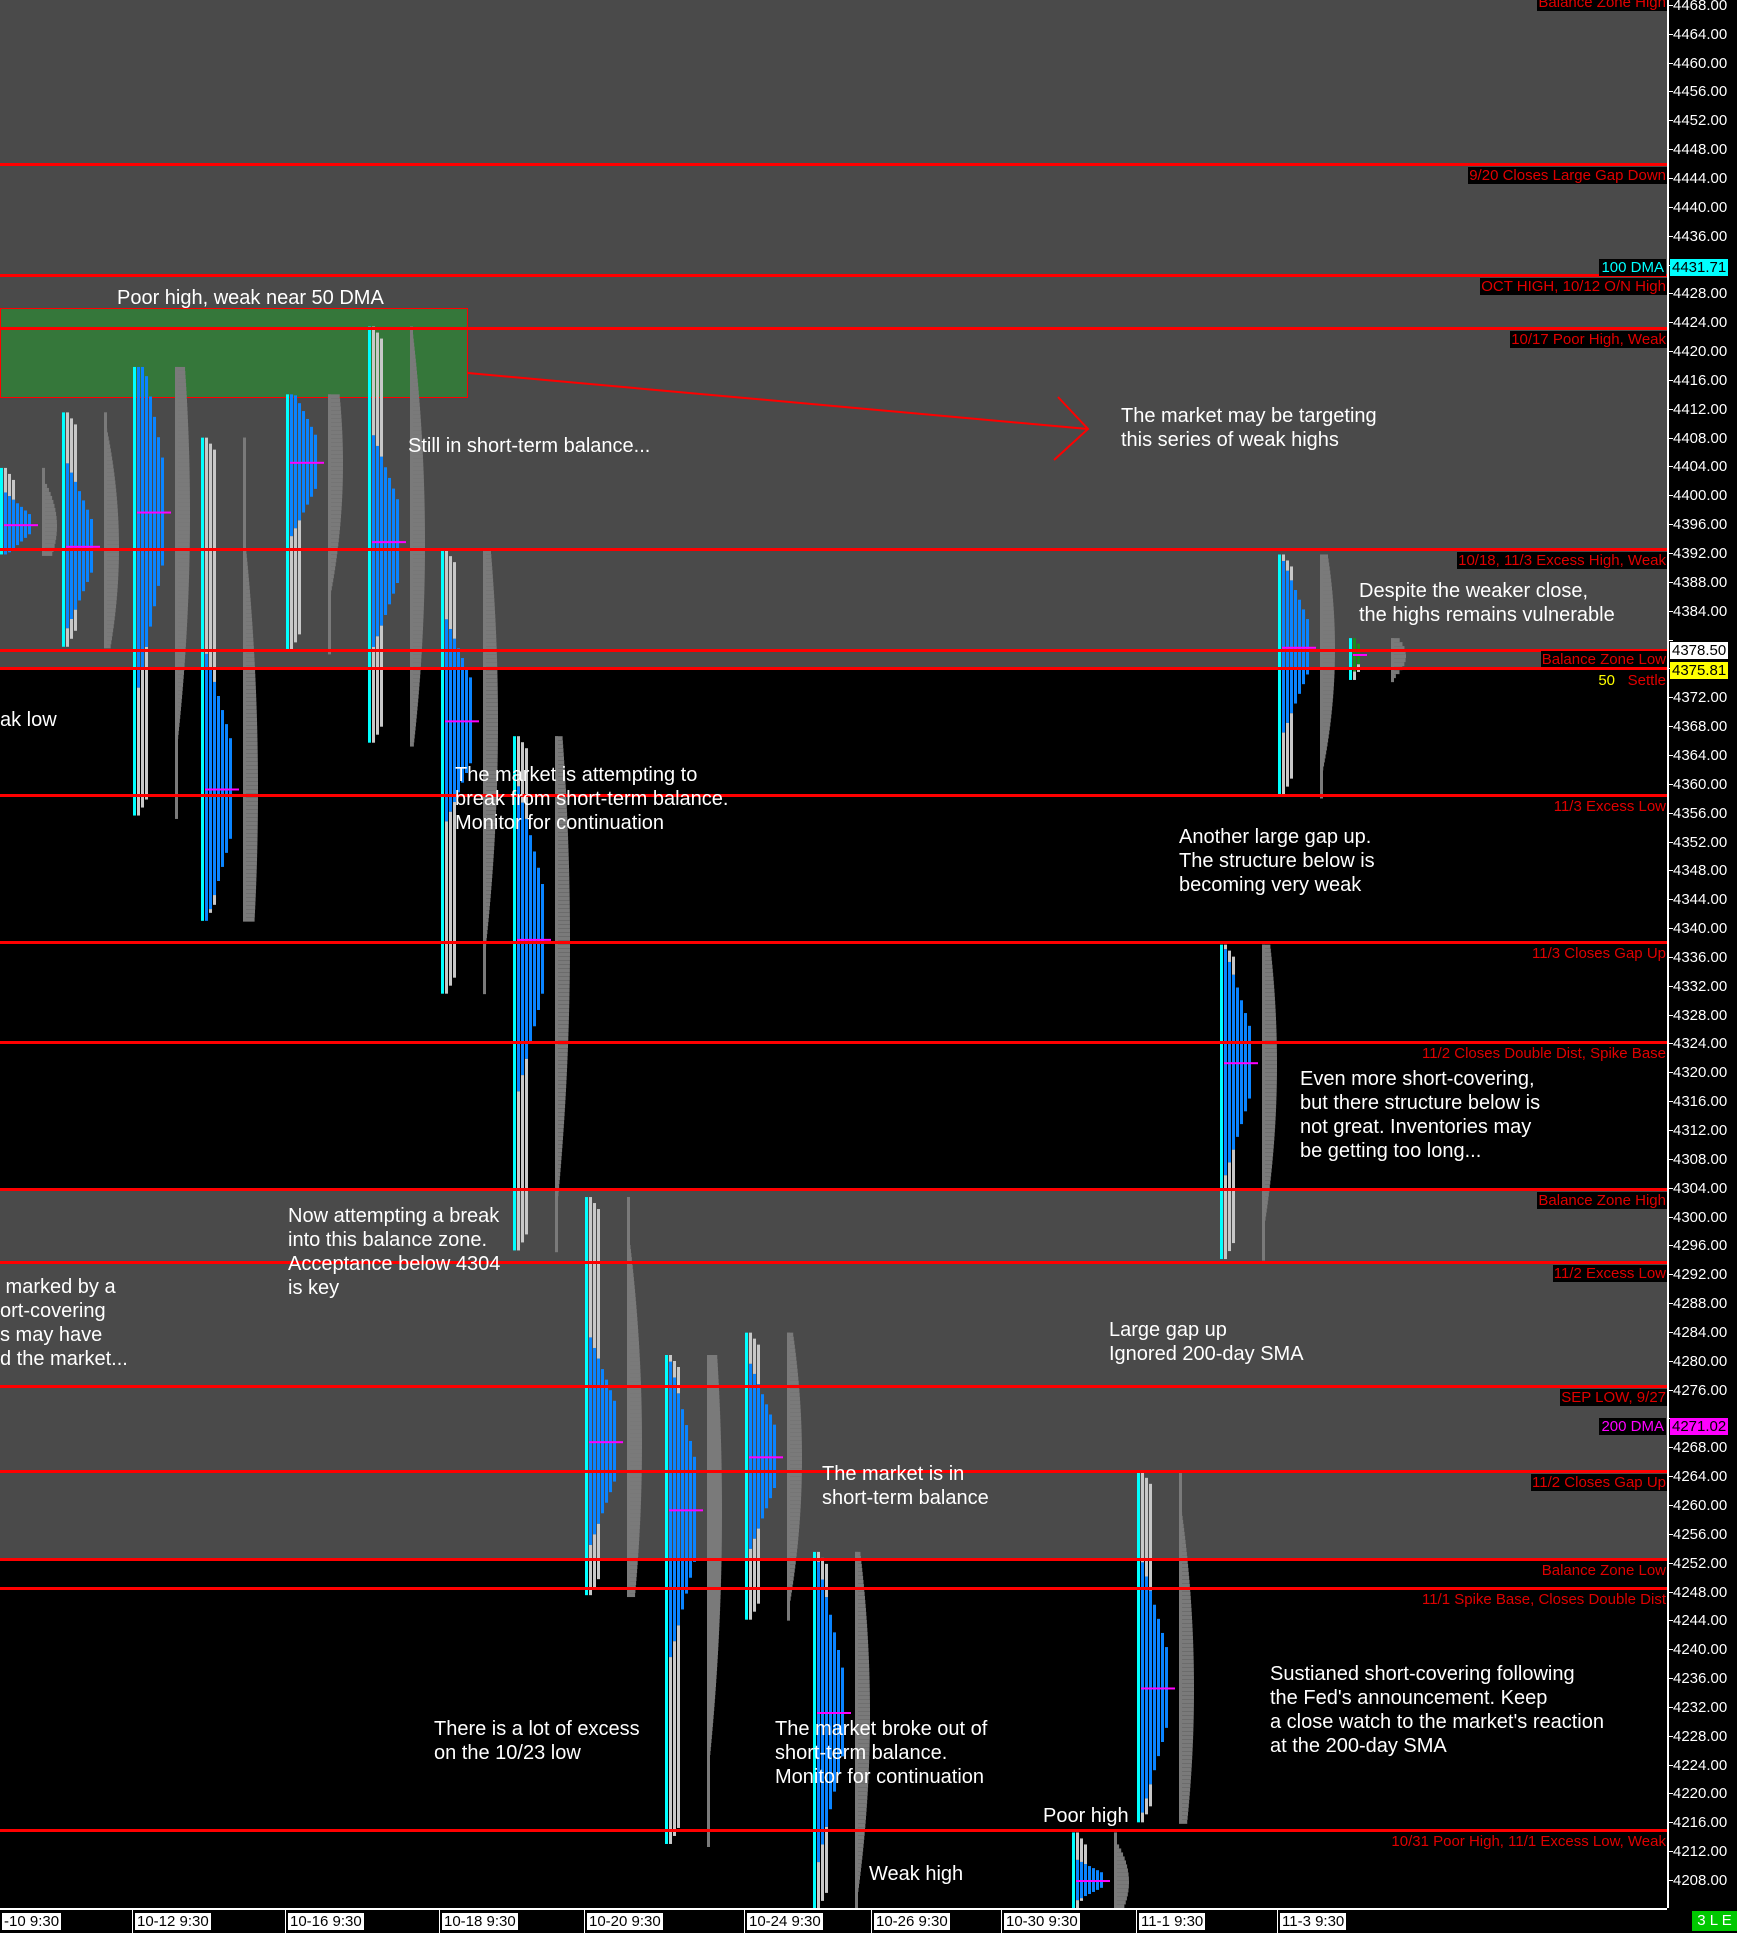  Describe the element at coordinates (1700, 524) in the screenshot. I see `axis-tick-label: 4396.00` at that location.